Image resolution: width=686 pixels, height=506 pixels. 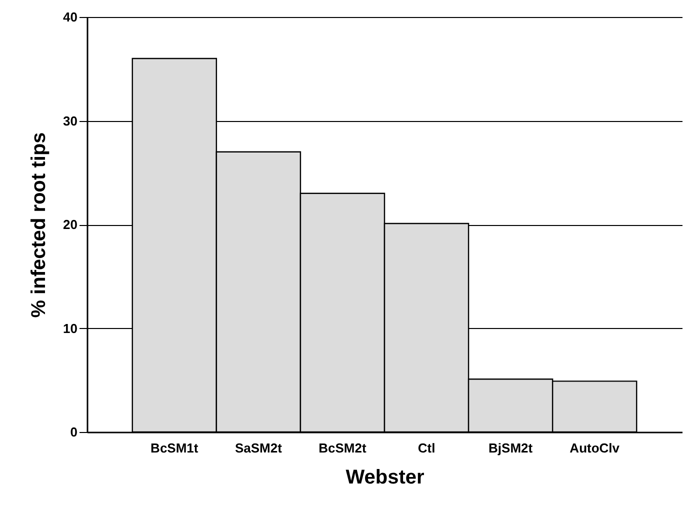 What do you see at coordinates (70, 17) in the screenshot?
I see `y-tick-label: 40` at bounding box center [70, 17].